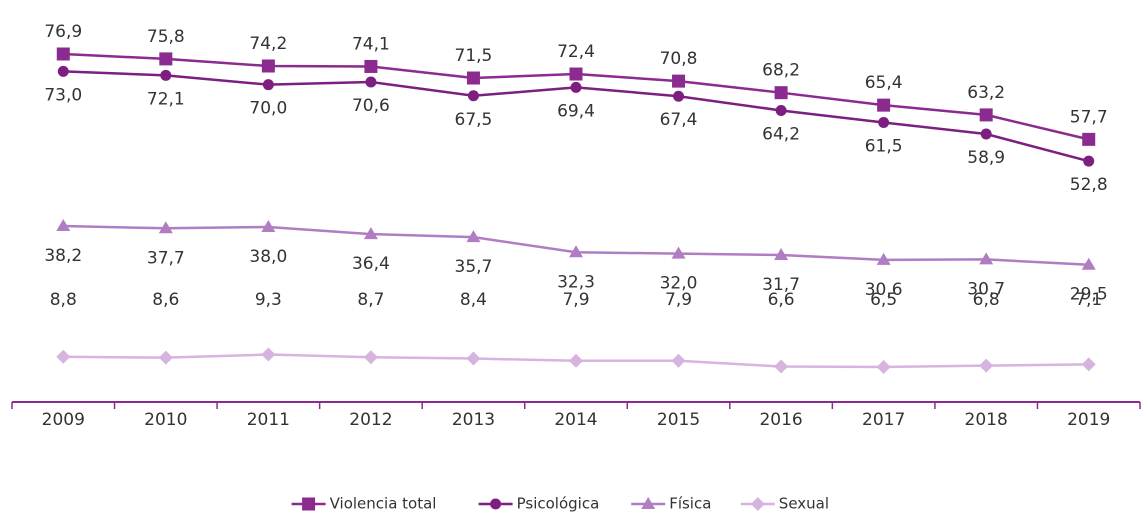  Describe the element at coordinates (370, 420) in the screenshot. I see `x-tick-label: 2012` at that location.